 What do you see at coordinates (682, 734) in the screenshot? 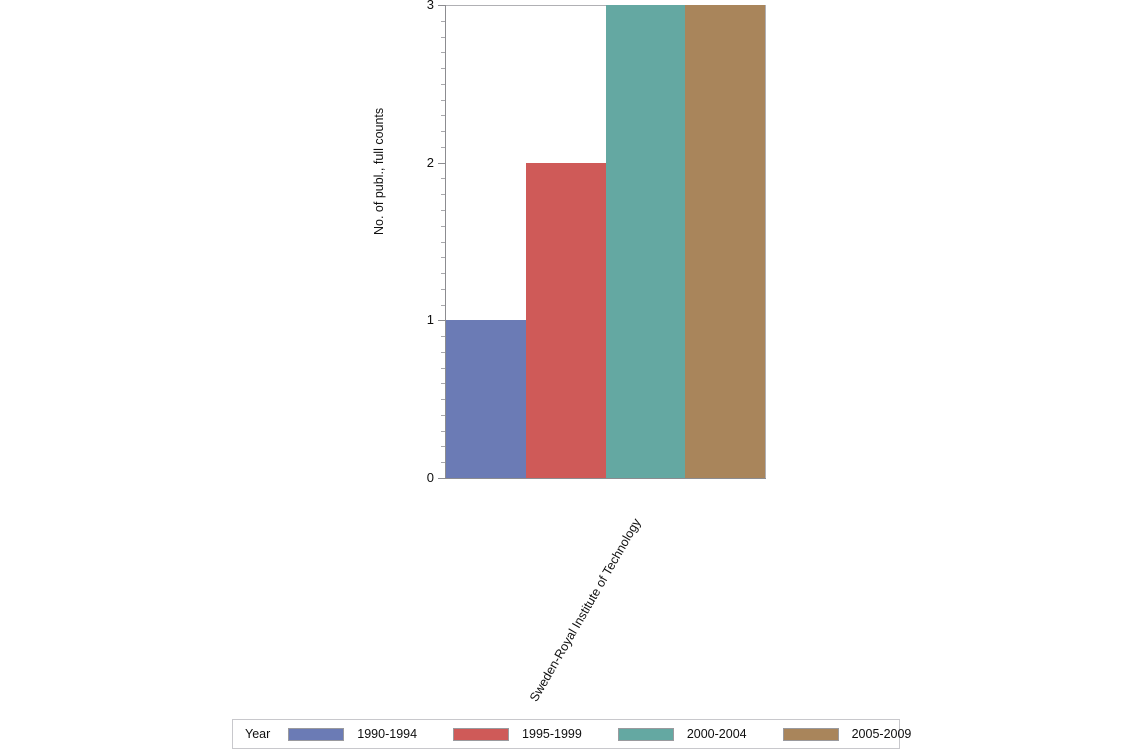
I see `legend-item: 2000-2004` at bounding box center [682, 734].